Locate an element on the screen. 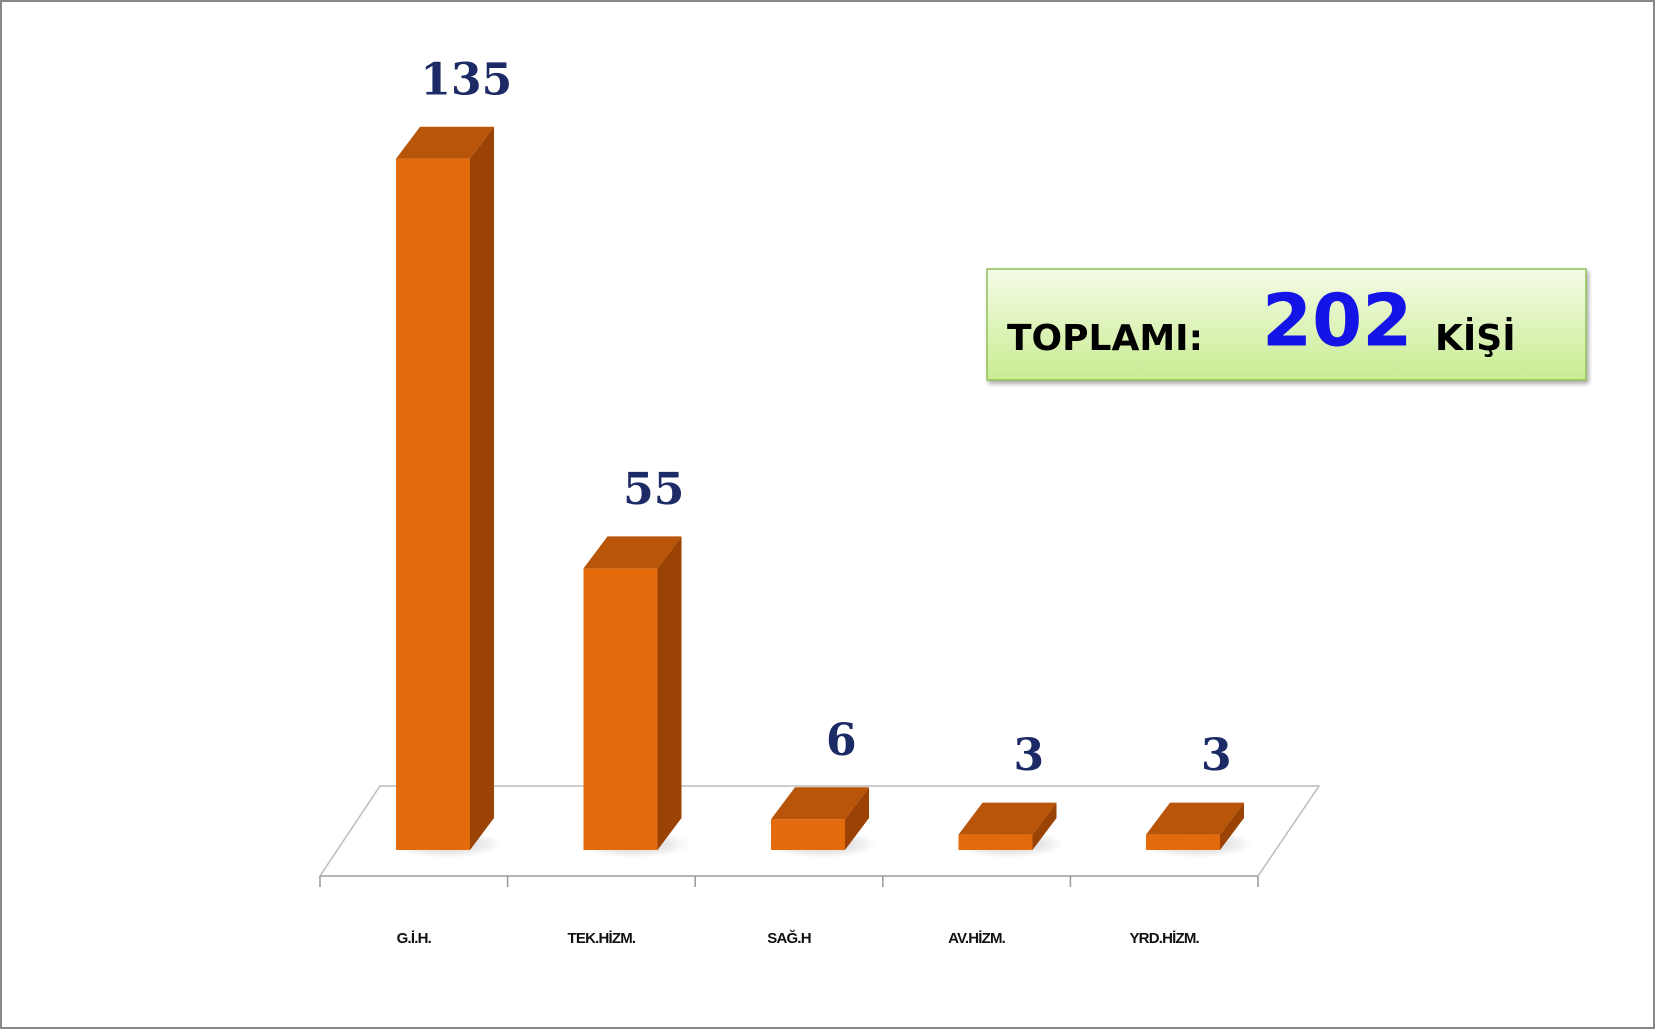 This screenshot has height=1029, width=1655. value-label: 135 is located at coordinates (466, 79).